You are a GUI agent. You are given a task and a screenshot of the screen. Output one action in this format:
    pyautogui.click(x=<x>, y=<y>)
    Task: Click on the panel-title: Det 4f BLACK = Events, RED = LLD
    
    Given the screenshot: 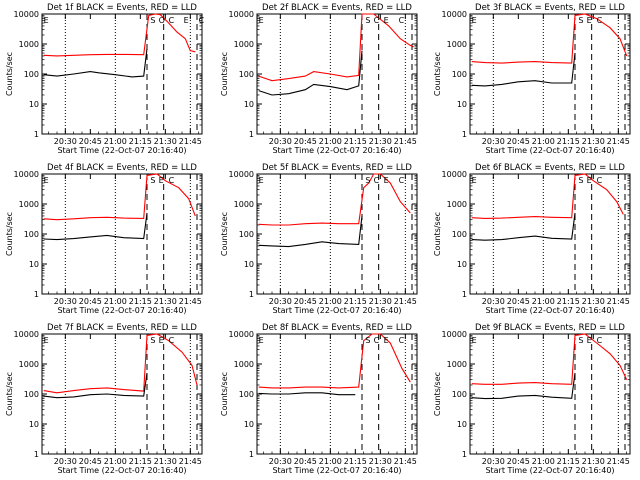 What is the action you would take?
    pyautogui.click(x=122, y=168)
    